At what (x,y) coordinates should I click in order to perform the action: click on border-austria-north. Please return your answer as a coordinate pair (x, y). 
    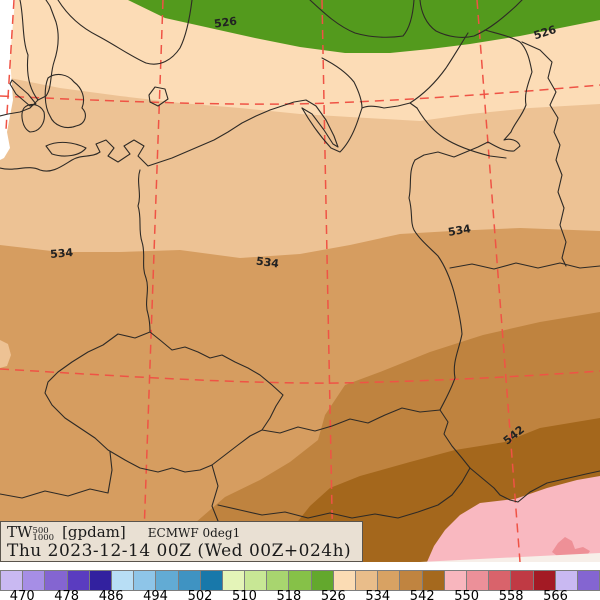
    Looking at the image, I should click on (56, 475).